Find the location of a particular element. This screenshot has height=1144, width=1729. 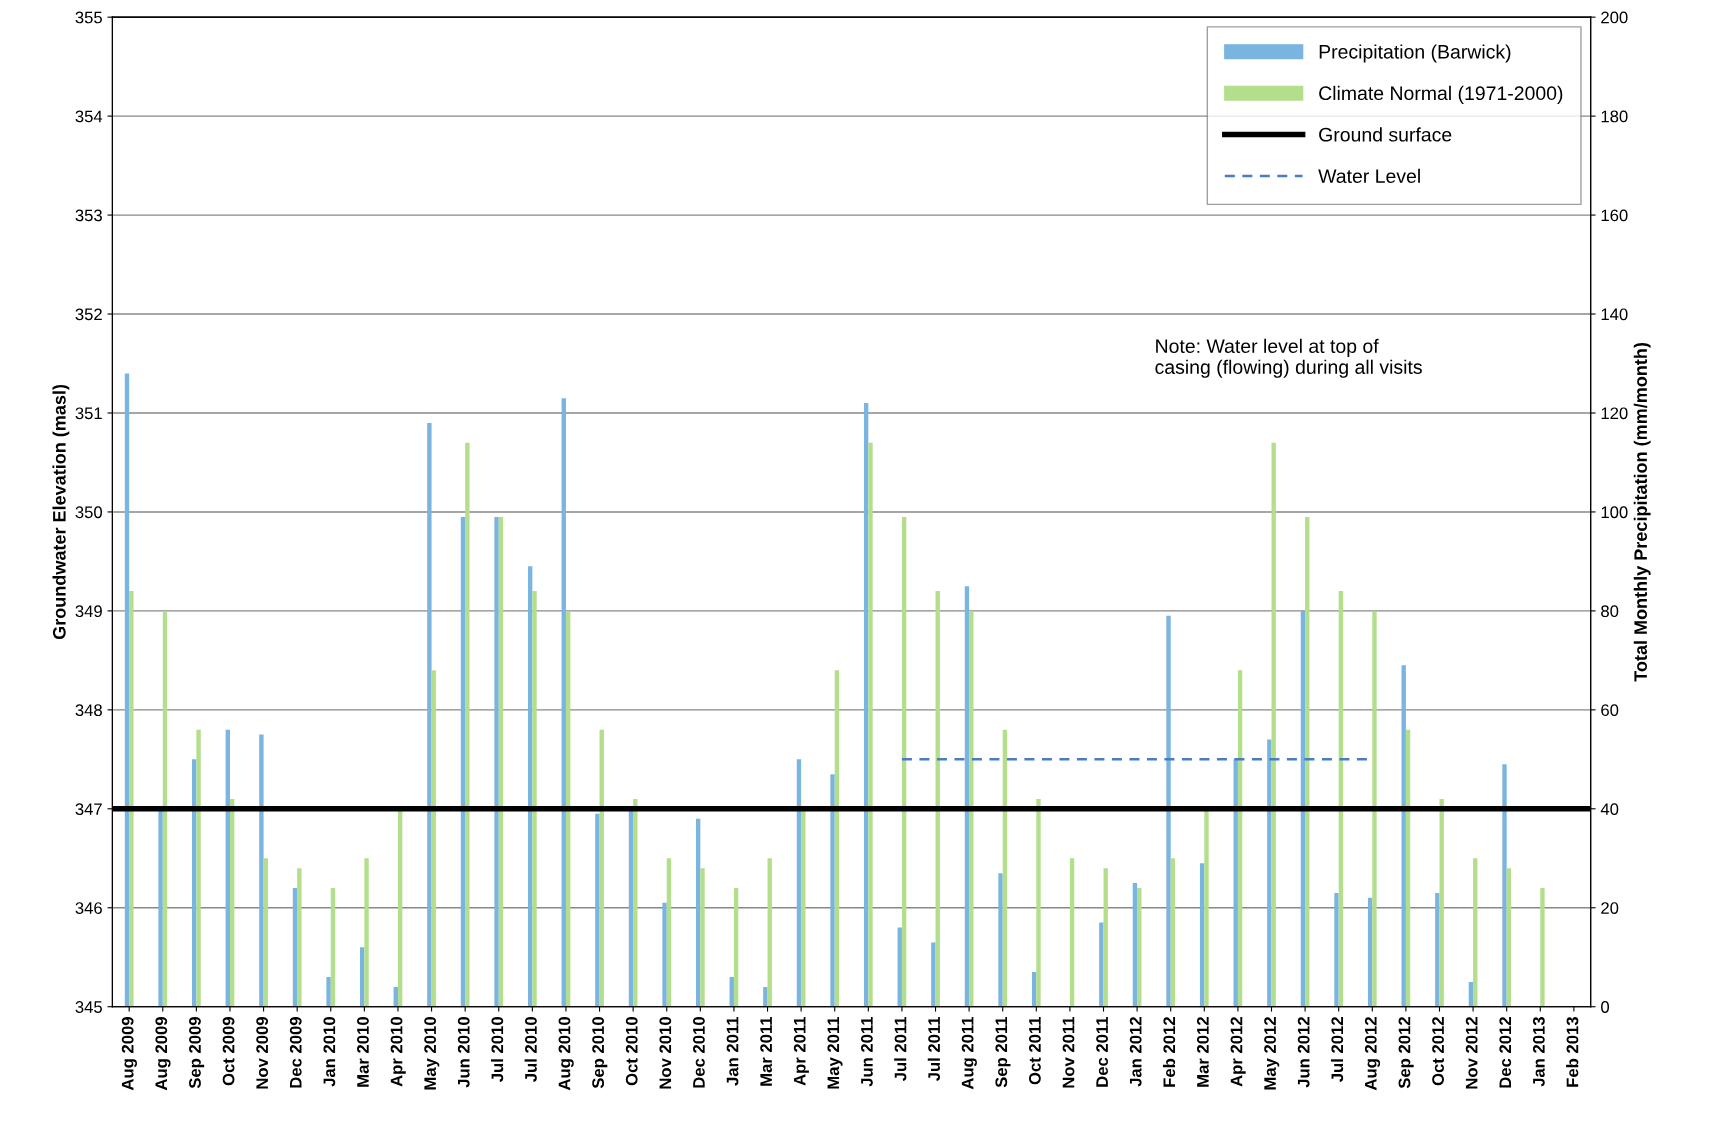

x-tick-label: Jan 2011 is located at coordinates (732, 1051).